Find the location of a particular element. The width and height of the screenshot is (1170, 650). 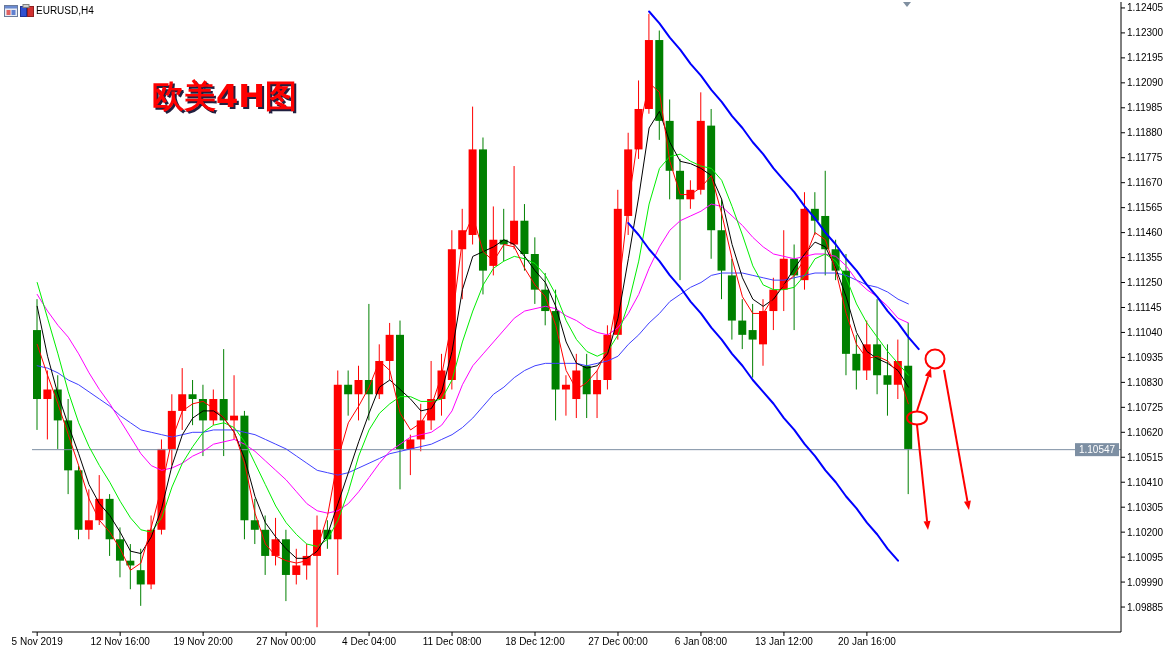

y-tick-label: 1.10935 is located at coordinates (1145, 357).